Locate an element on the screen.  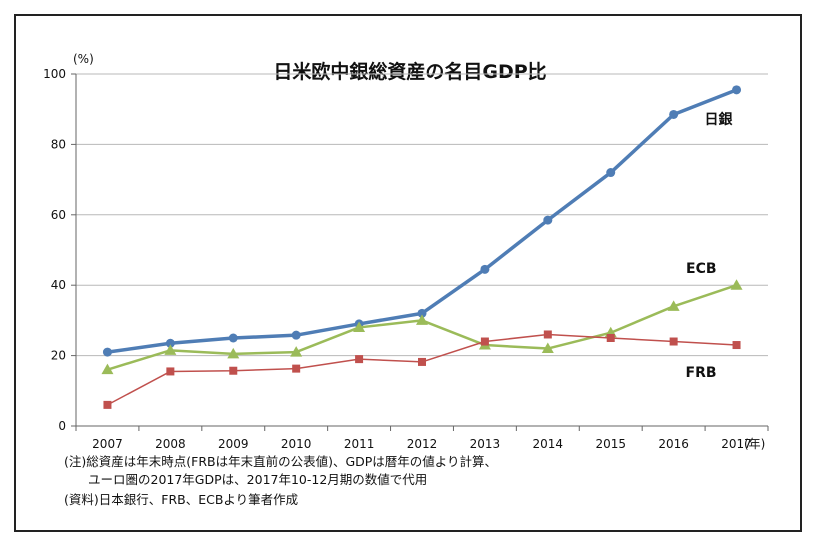
x-tick-label: 2010 is located at coordinates (296, 444).